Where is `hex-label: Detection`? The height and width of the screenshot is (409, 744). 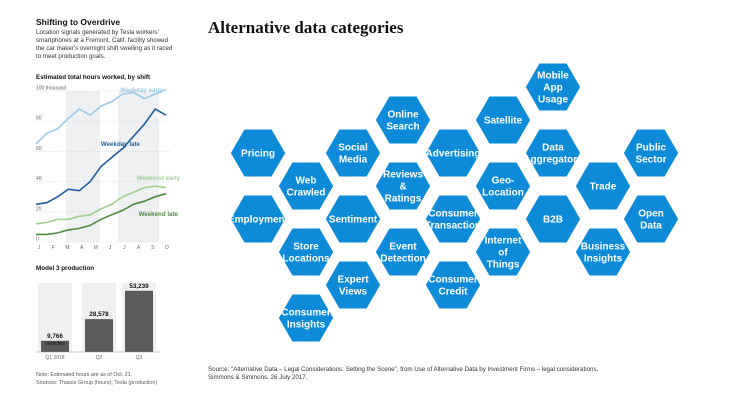
hex-label: Detection is located at coordinates (403, 259).